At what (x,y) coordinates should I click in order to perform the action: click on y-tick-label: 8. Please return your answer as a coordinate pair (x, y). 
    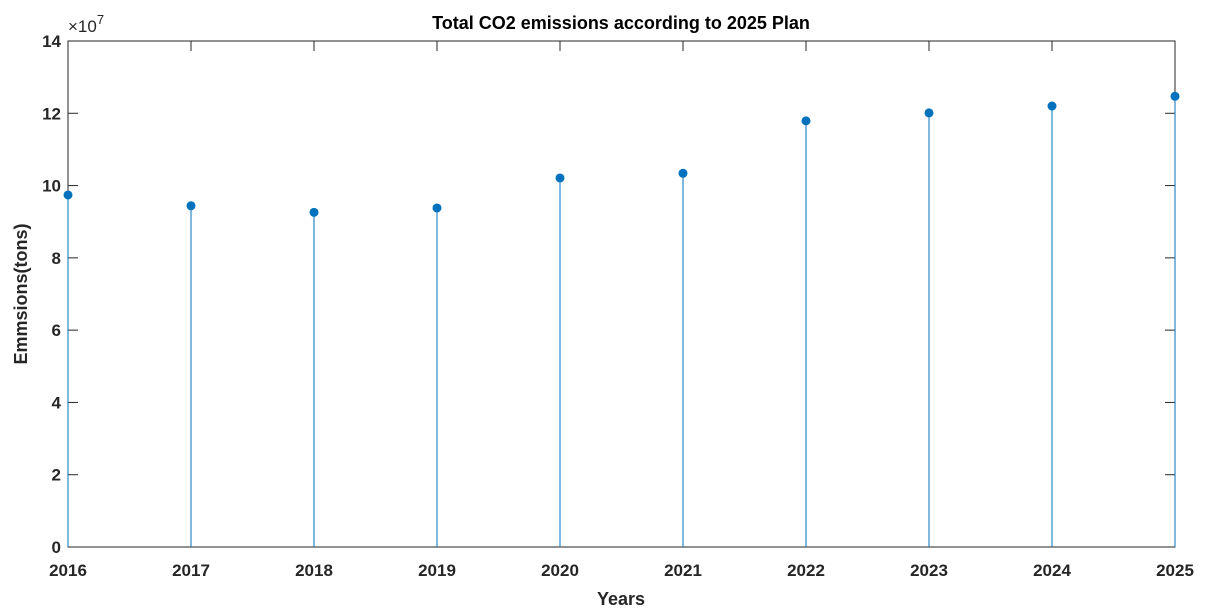
    Looking at the image, I should click on (56, 258).